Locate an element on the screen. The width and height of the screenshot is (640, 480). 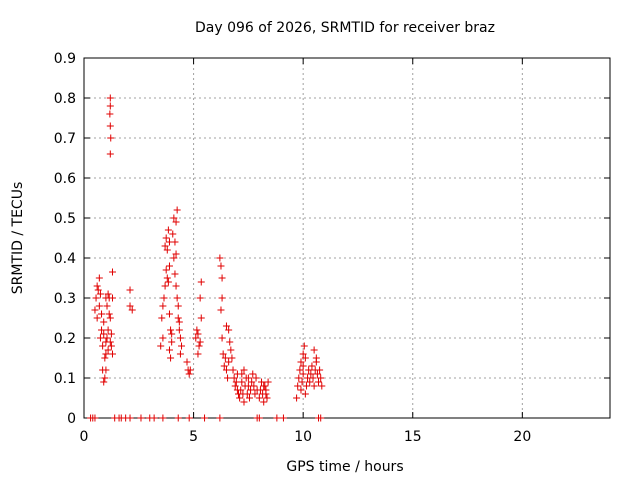
x-tick-label: 20 is located at coordinates (522, 437).